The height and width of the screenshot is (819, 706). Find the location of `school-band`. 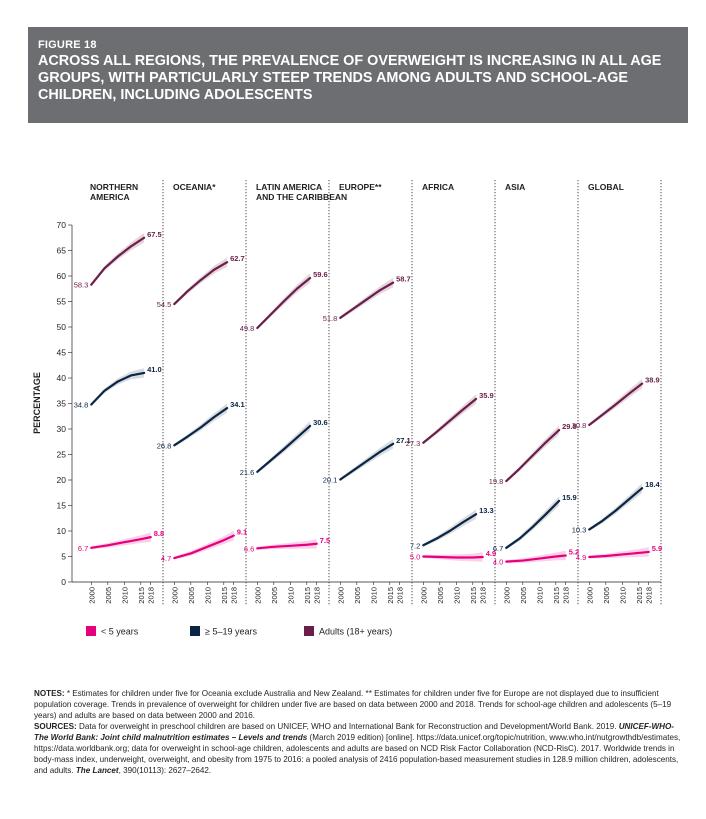

school-band is located at coordinates (118, 387).